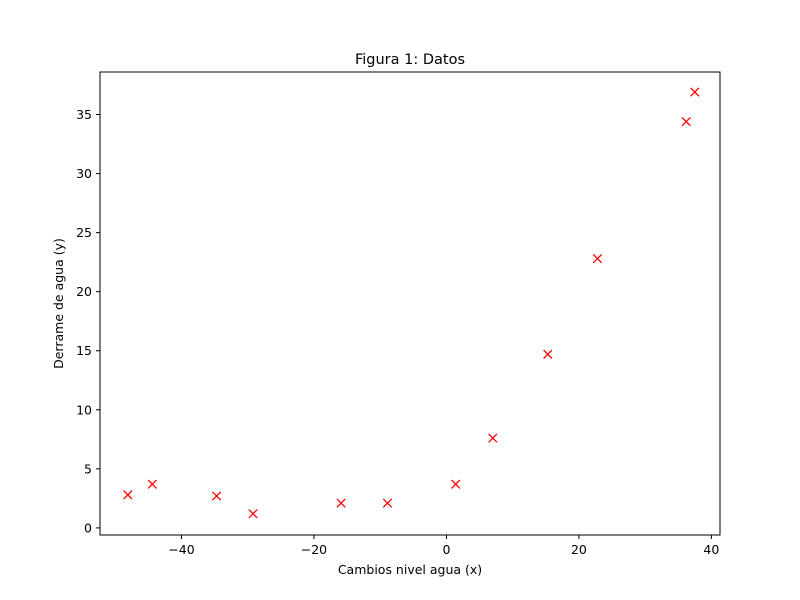  I want to click on y-tick-label: 25, so click(84, 232).